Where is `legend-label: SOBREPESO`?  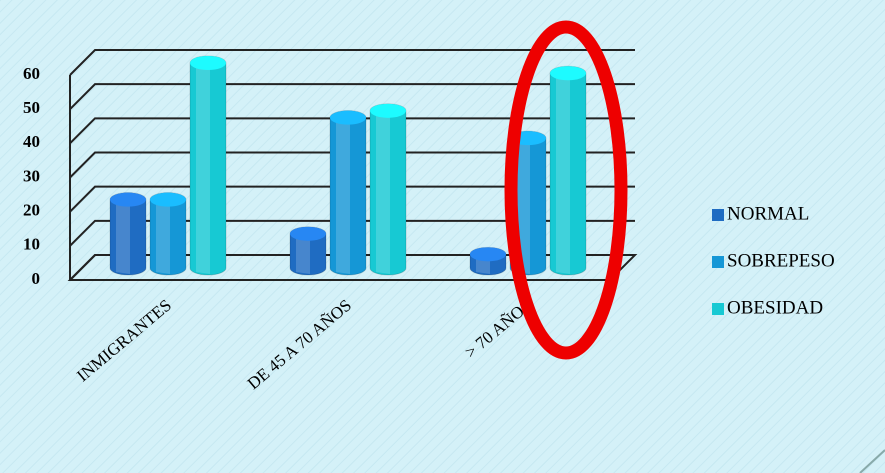
legend-label: SOBREPESO is located at coordinates (781, 260).